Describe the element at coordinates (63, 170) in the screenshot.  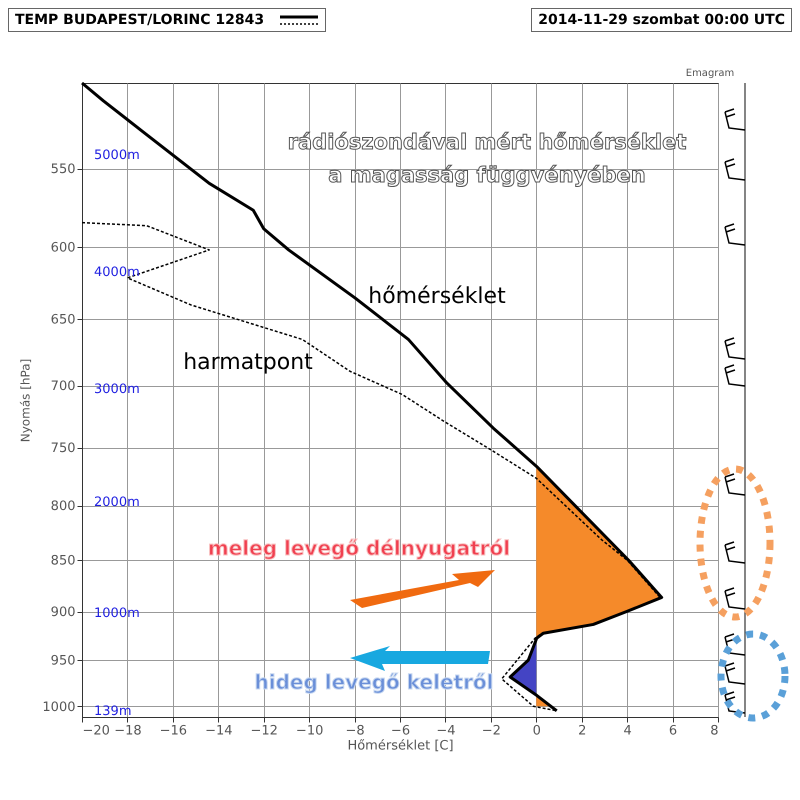
I see `y-tick-label: 550` at that location.